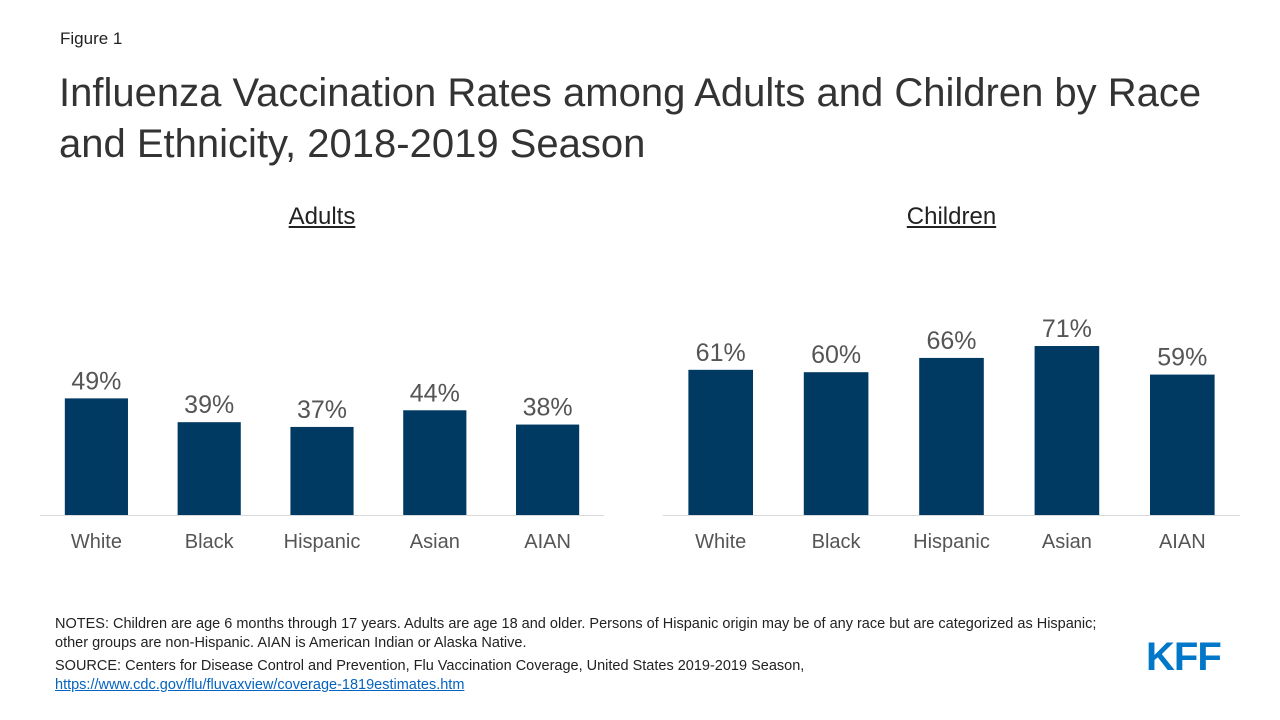  I want to click on data-label-white: 49%, so click(96, 381).